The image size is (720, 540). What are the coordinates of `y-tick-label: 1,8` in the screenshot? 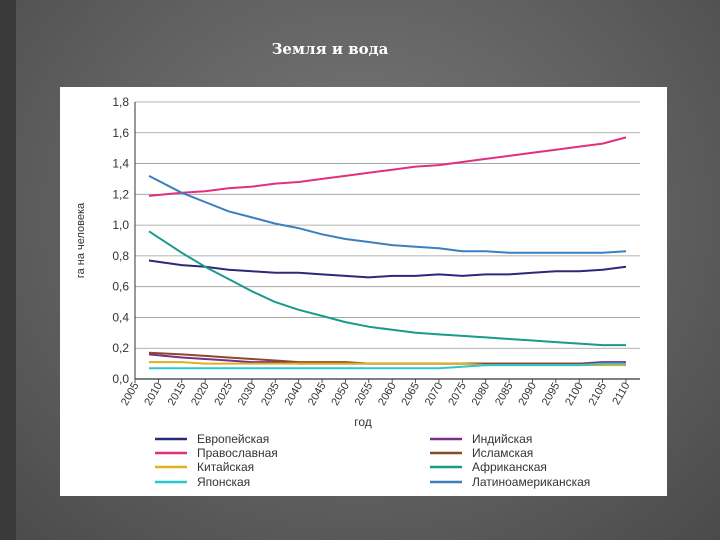 It's located at (120, 102).